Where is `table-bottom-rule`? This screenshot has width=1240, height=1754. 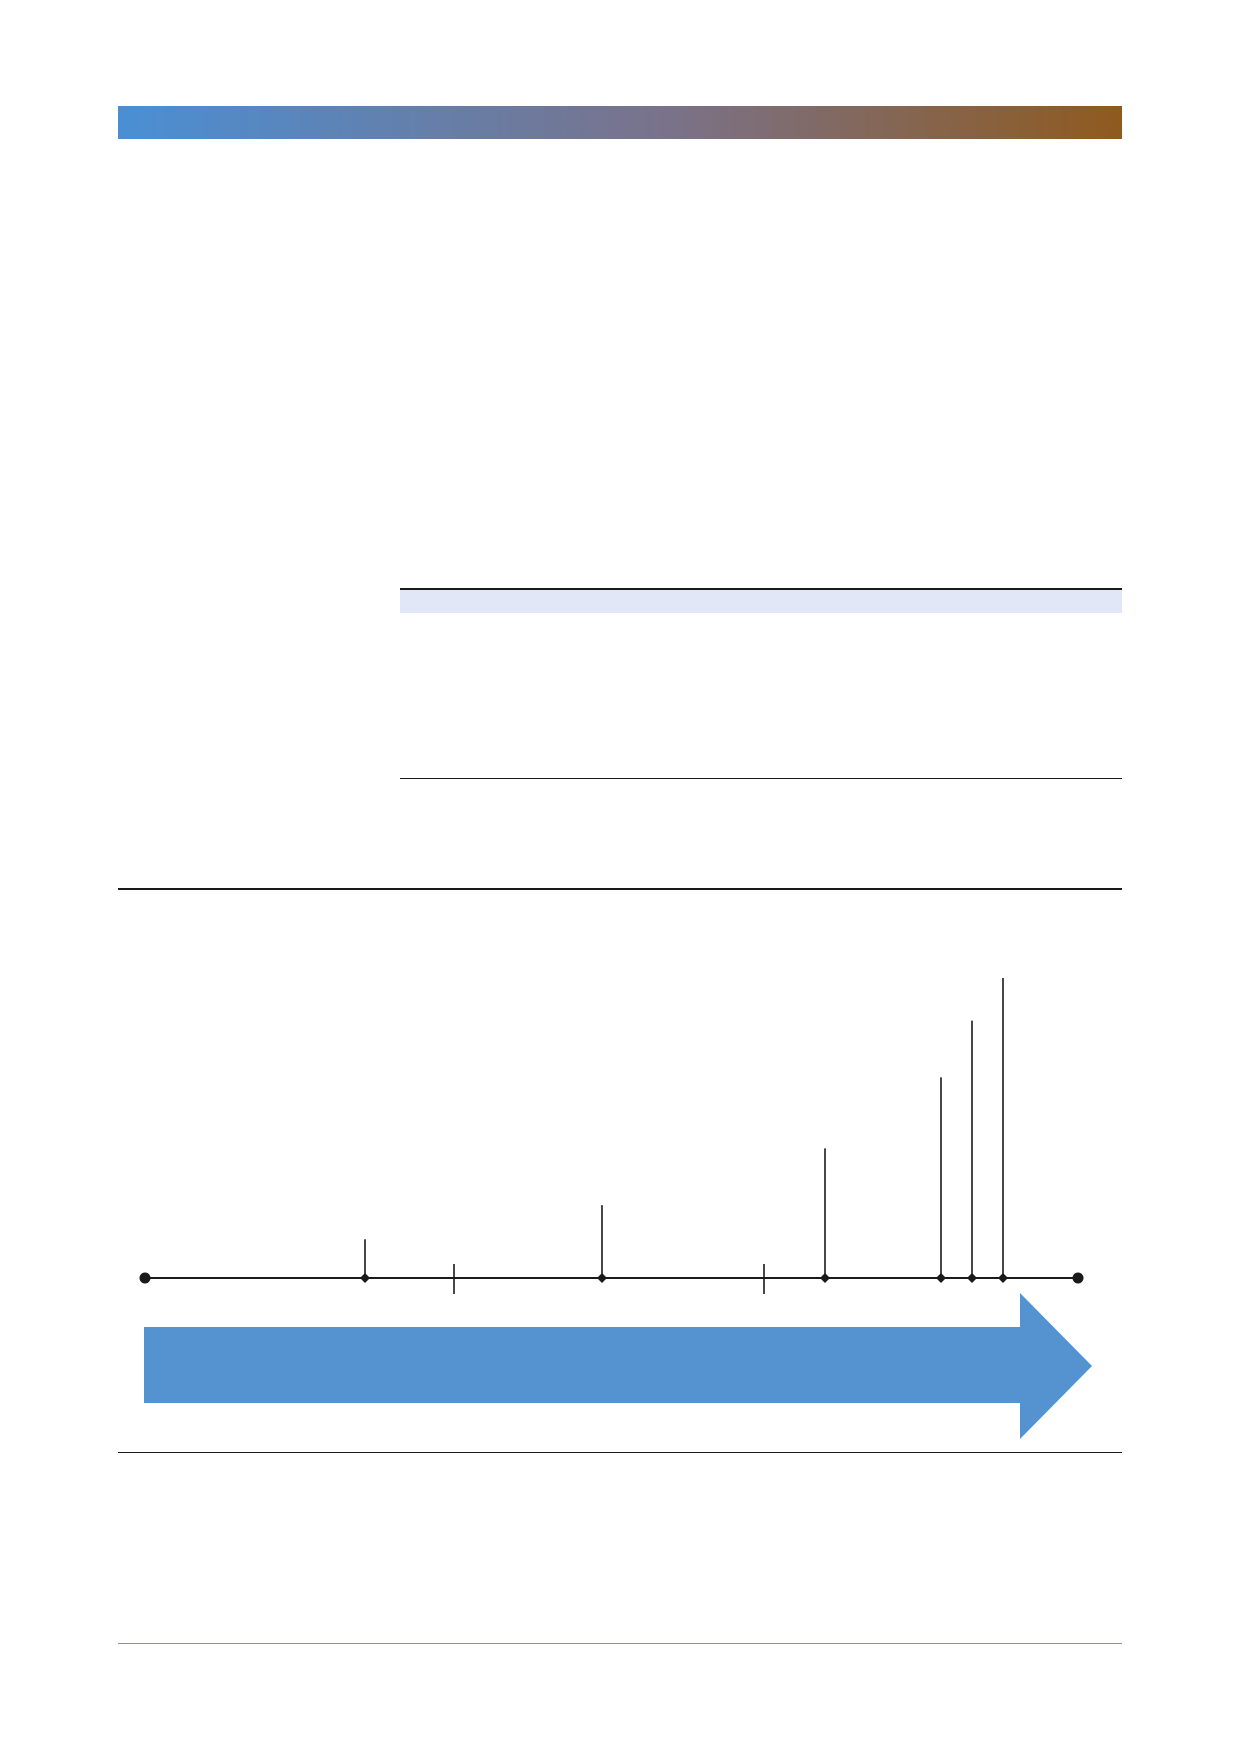 table-bottom-rule is located at coordinates (761, 778).